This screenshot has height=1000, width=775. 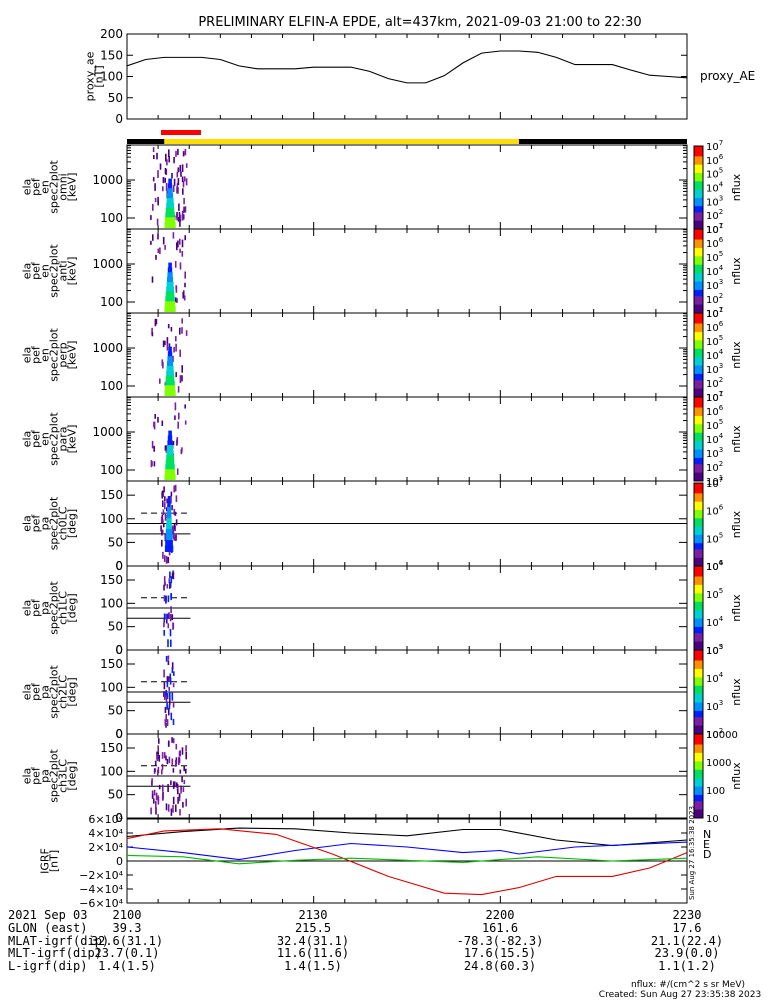 What do you see at coordinates (727, 76) in the screenshot?
I see `proxy-ae-legend: proxy_AE` at bounding box center [727, 76].